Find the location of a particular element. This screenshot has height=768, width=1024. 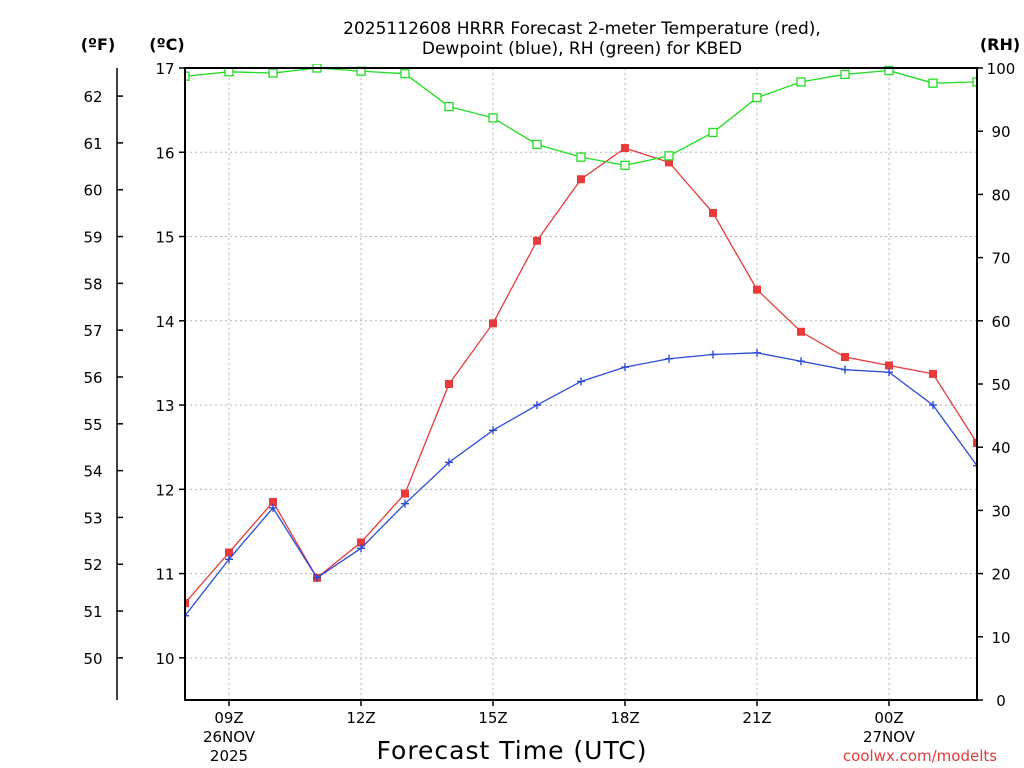

x-tick-date: 27NOV is located at coordinates (889, 737).